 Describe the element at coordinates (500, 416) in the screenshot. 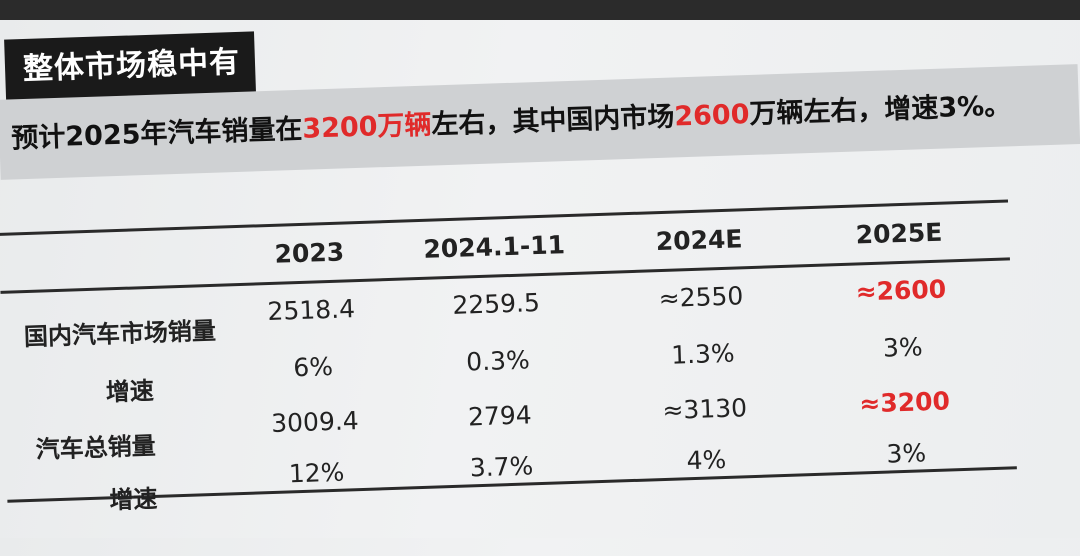

I see `table-cell: 2794` at that location.